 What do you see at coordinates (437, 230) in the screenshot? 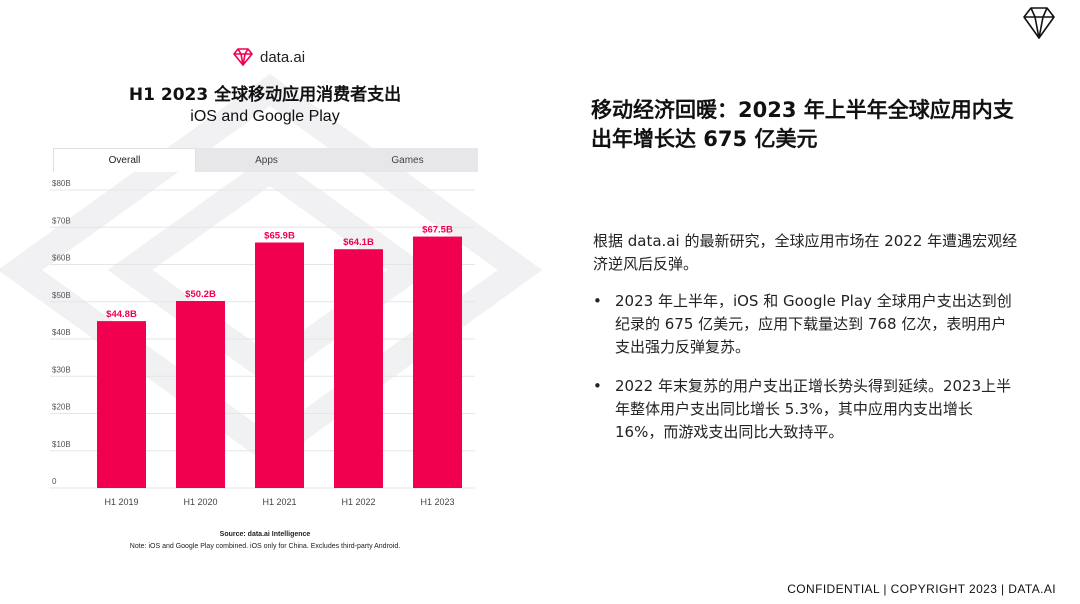
I see `bar-value-label: $67.5B` at bounding box center [437, 230].